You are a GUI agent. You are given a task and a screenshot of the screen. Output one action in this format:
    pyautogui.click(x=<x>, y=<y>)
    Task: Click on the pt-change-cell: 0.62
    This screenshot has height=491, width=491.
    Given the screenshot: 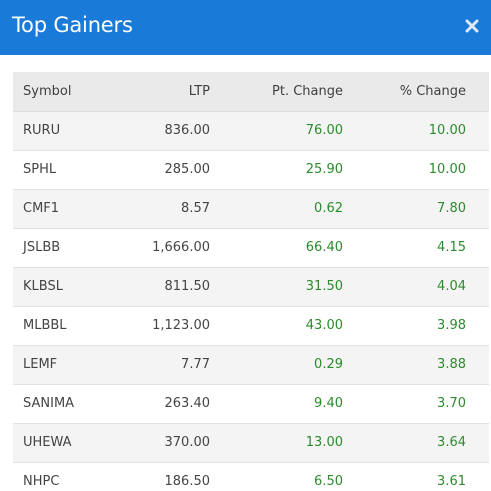 What is the action you would take?
    pyautogui.click(x=328, y=208)
    